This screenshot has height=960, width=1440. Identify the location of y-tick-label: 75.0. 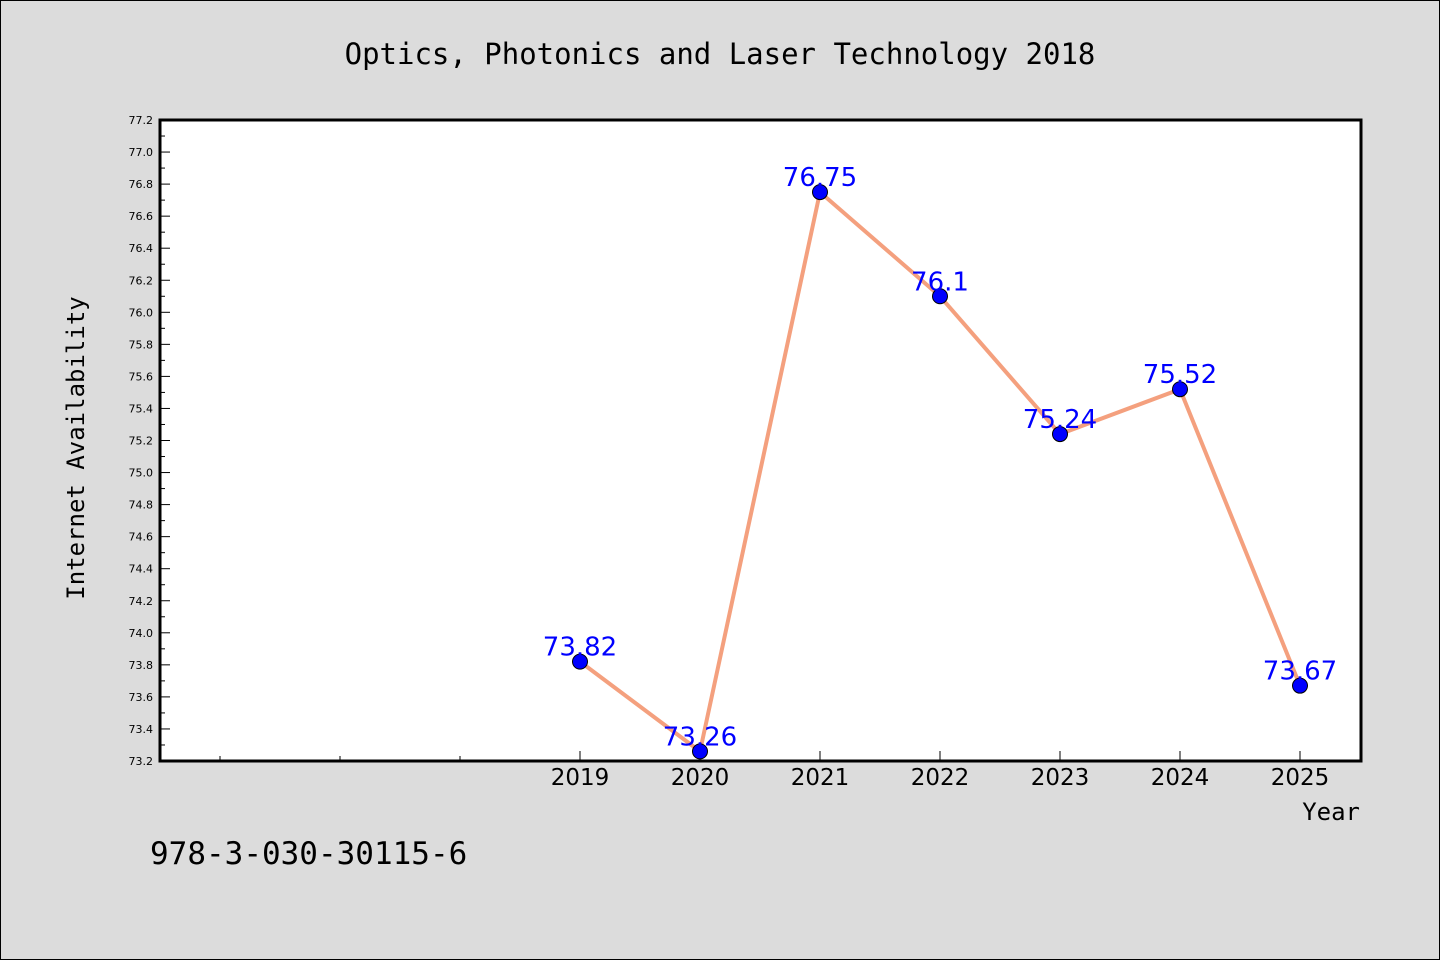
(141, 473).